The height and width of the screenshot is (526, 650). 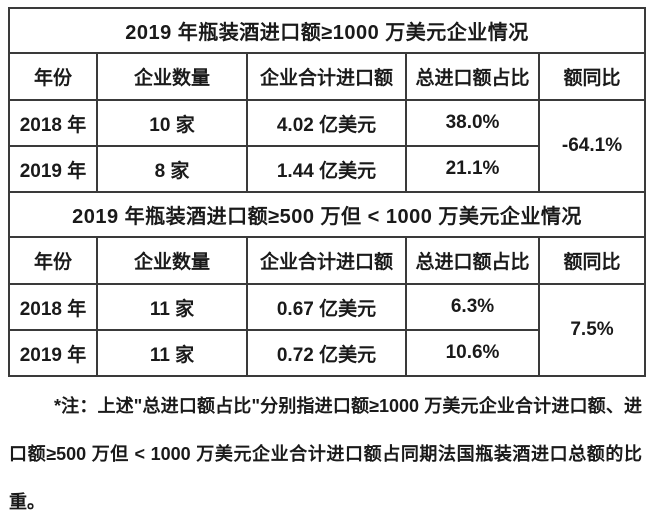 I want to click on total-import-cell: 0.72 亿美元, so click(x=326, y=353).